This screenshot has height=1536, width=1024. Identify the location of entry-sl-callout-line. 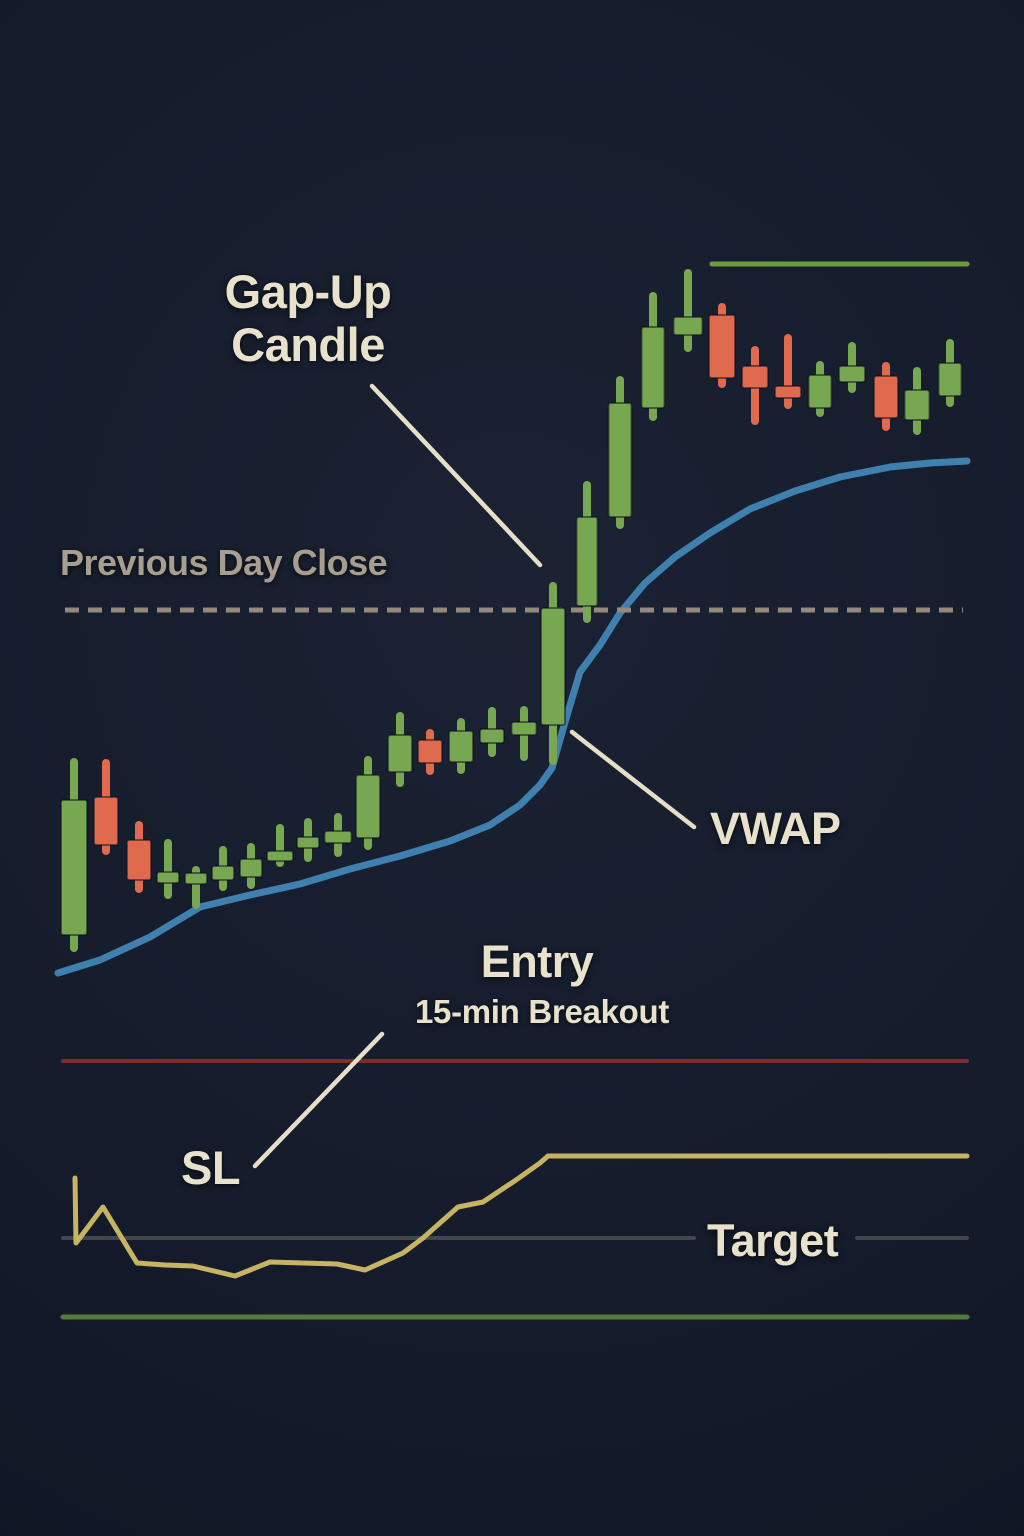
(318, 1100).